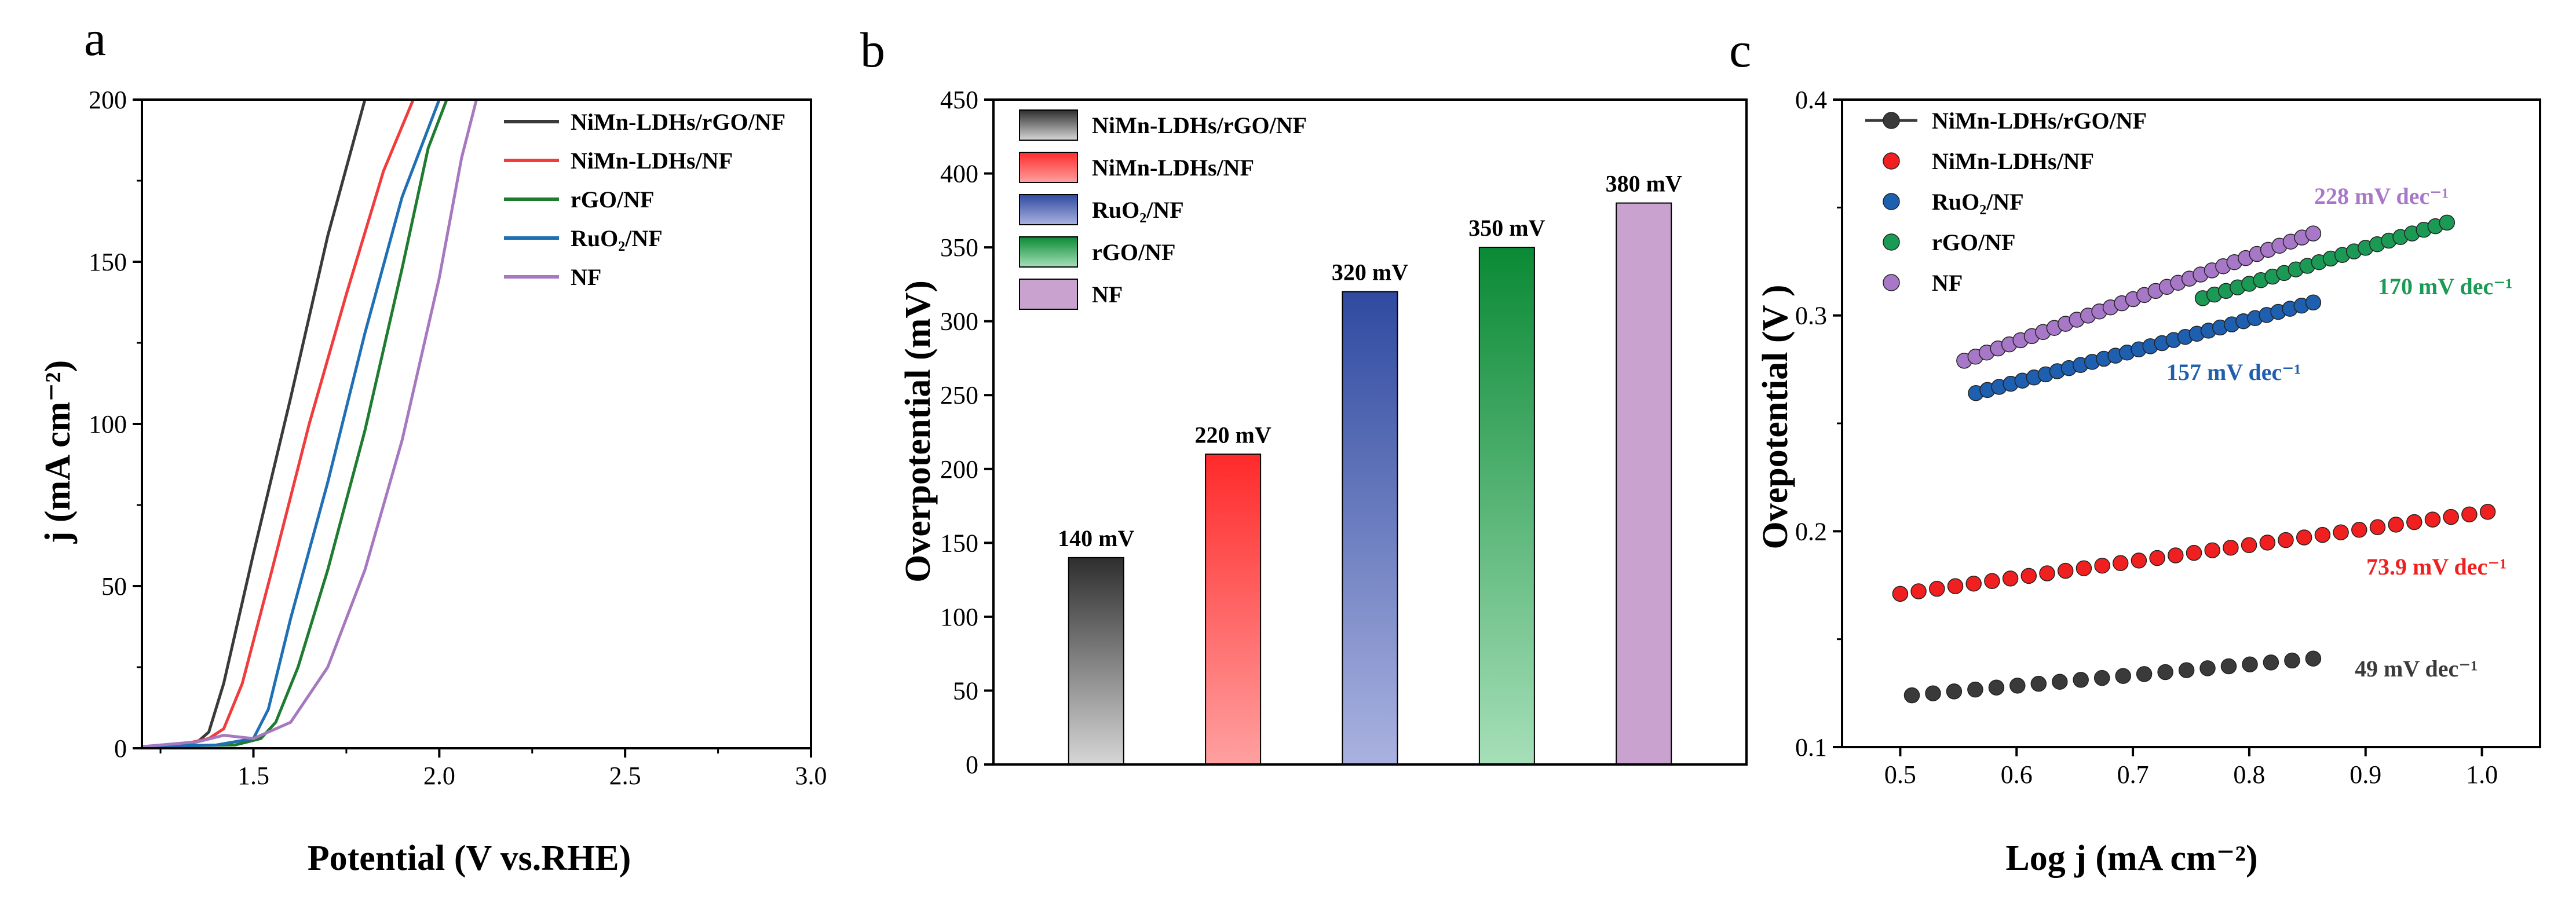 The width and height of the screenshot is (2576, 900). I want to click on bar-data-label-1: 220 mV, so click(1233, 435).